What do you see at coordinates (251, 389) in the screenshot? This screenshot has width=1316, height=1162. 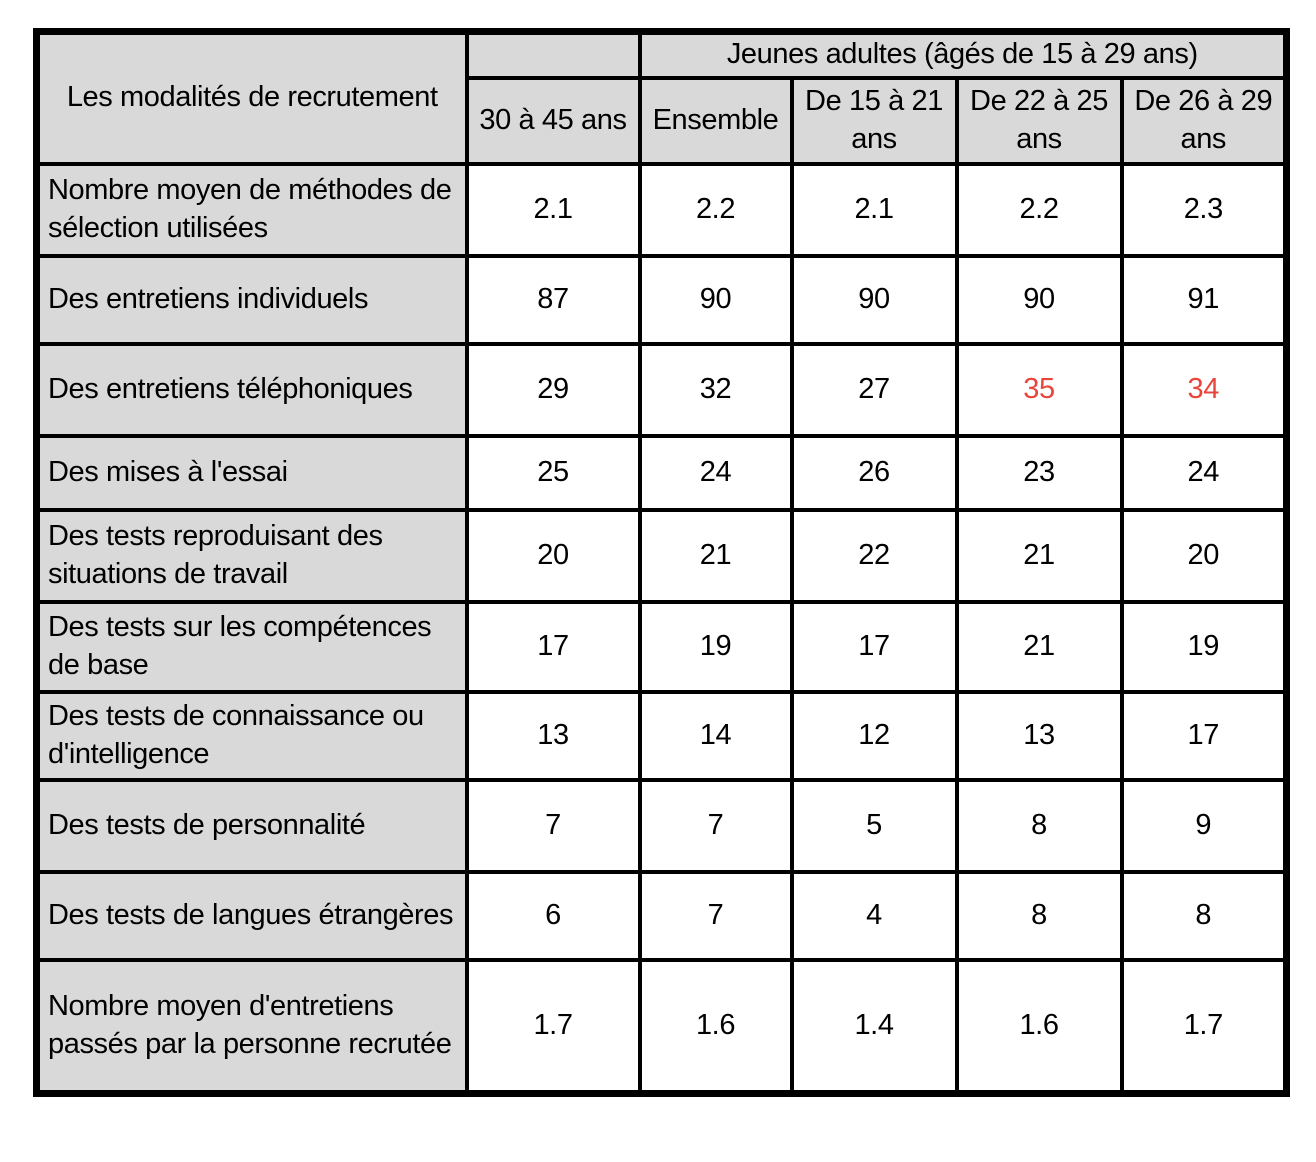 I see `row-label: Des entretiens téléphoniques` at bounding box center [251, 389].